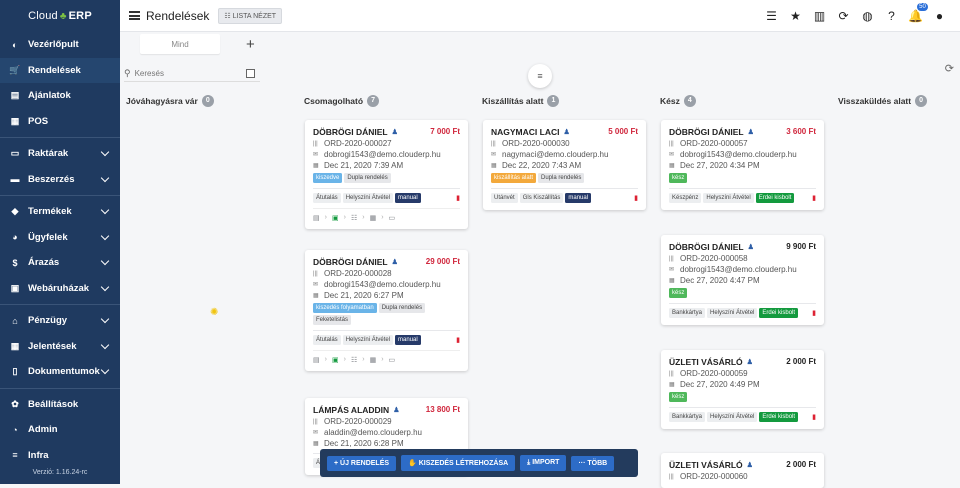 The height and width of the screenshot is (488, 960). What do you see at coordinates (60, 321) in the screenshot?
I see `sidebar-item-10: ⌂ Pénzügy` at bounding box center [60, 321].